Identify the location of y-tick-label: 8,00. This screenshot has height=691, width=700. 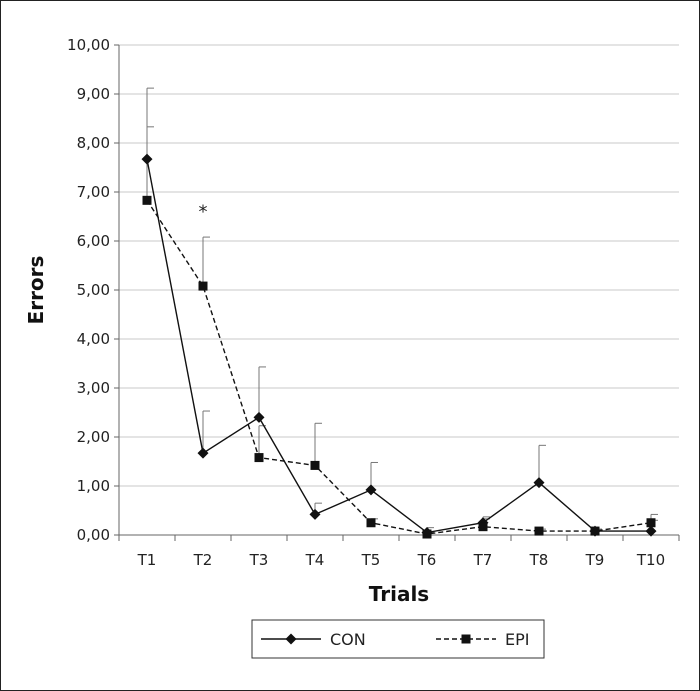
(93, 143).